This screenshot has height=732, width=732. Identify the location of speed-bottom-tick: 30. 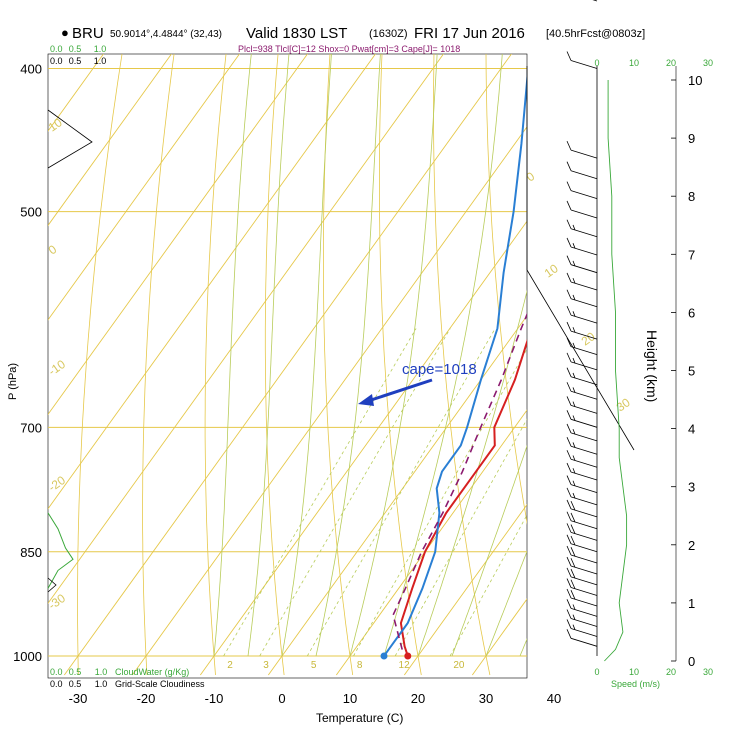
(708, 672).